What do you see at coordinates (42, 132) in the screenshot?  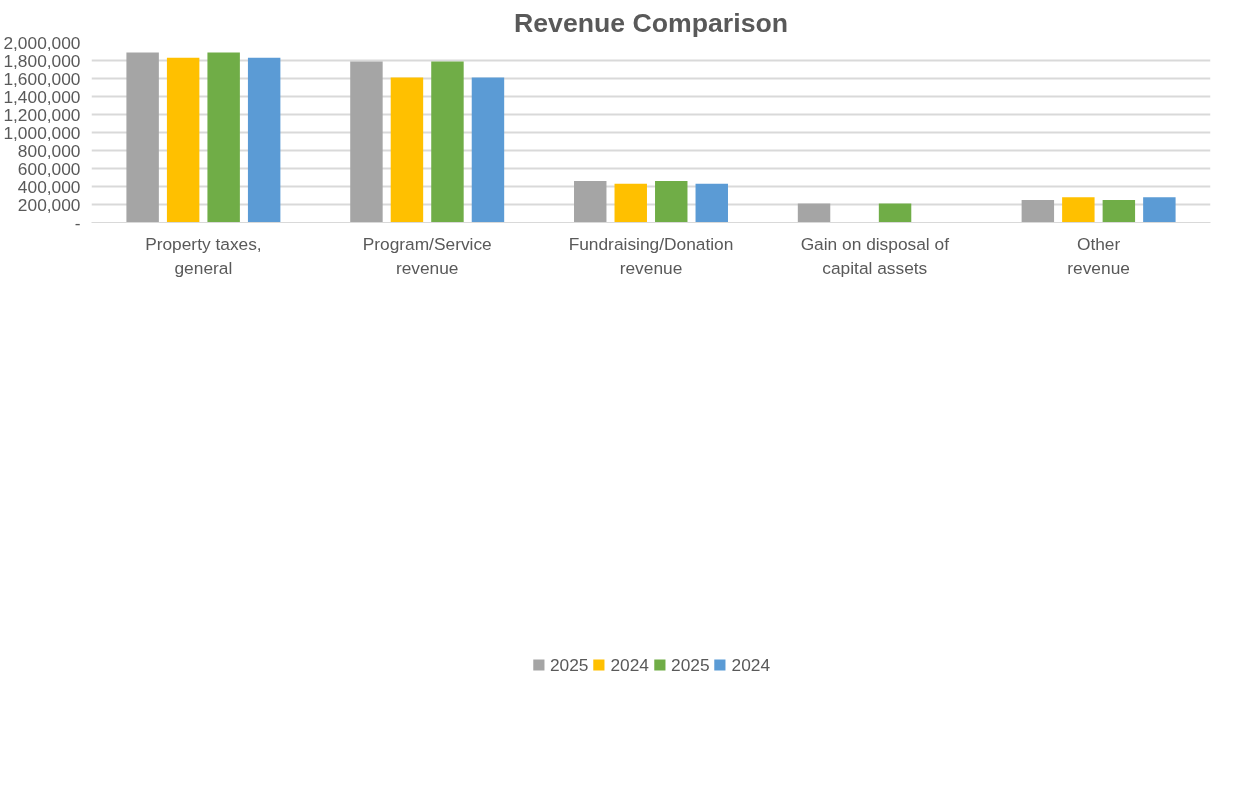 I see `y-tick-label: 1,000,000` at bounding box center [42, 132].